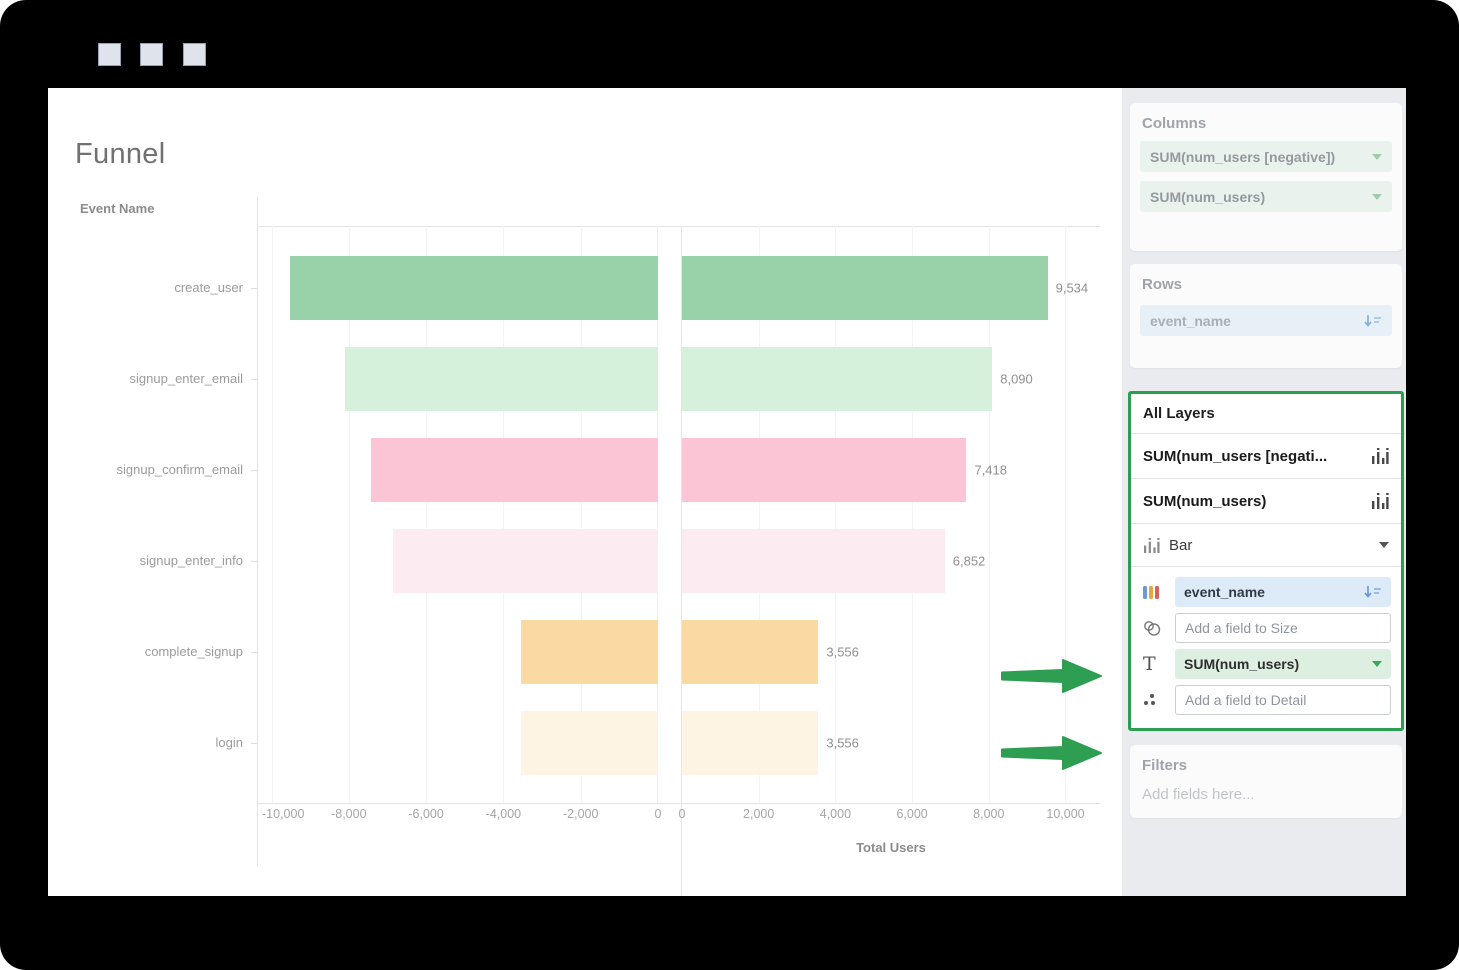 This screenshot has width=1459, height=970. Describe the element at coordinates (678, 803) in the screenshot. I see `x-axis-line` at that location.